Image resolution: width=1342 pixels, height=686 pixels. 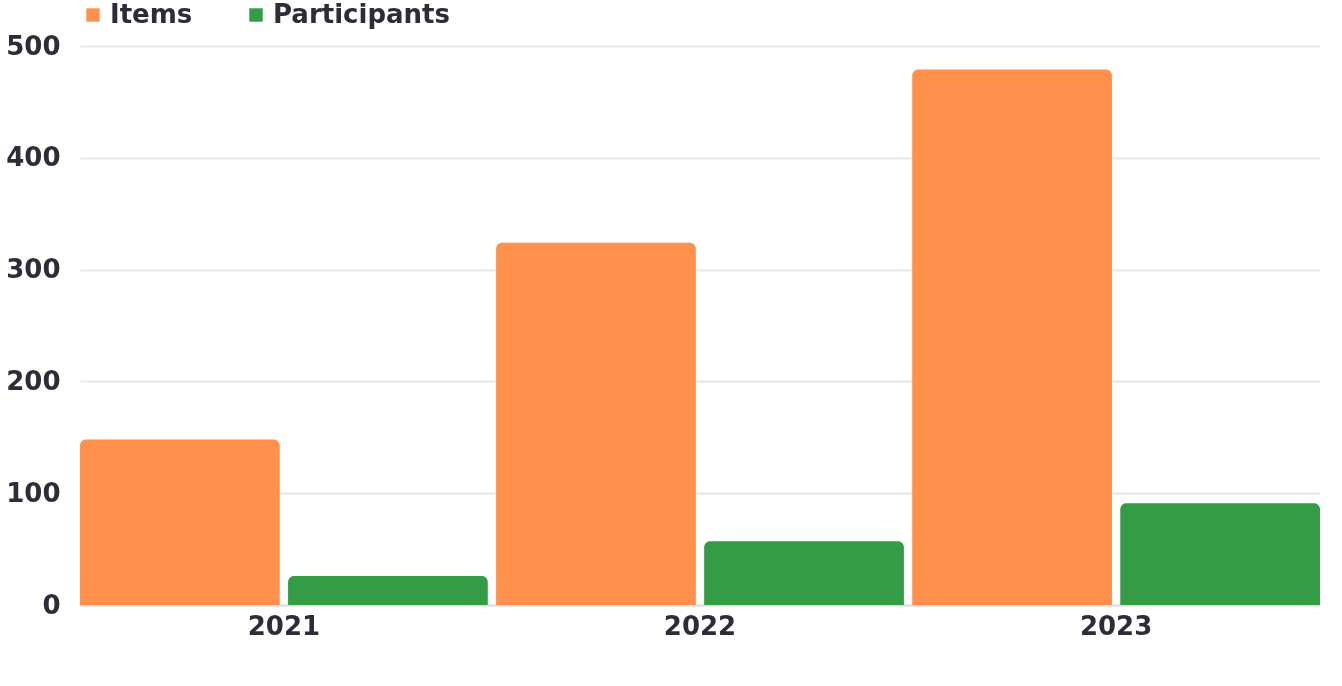 I want to click on y-tick-label: 100, so click(x=33, y=492).